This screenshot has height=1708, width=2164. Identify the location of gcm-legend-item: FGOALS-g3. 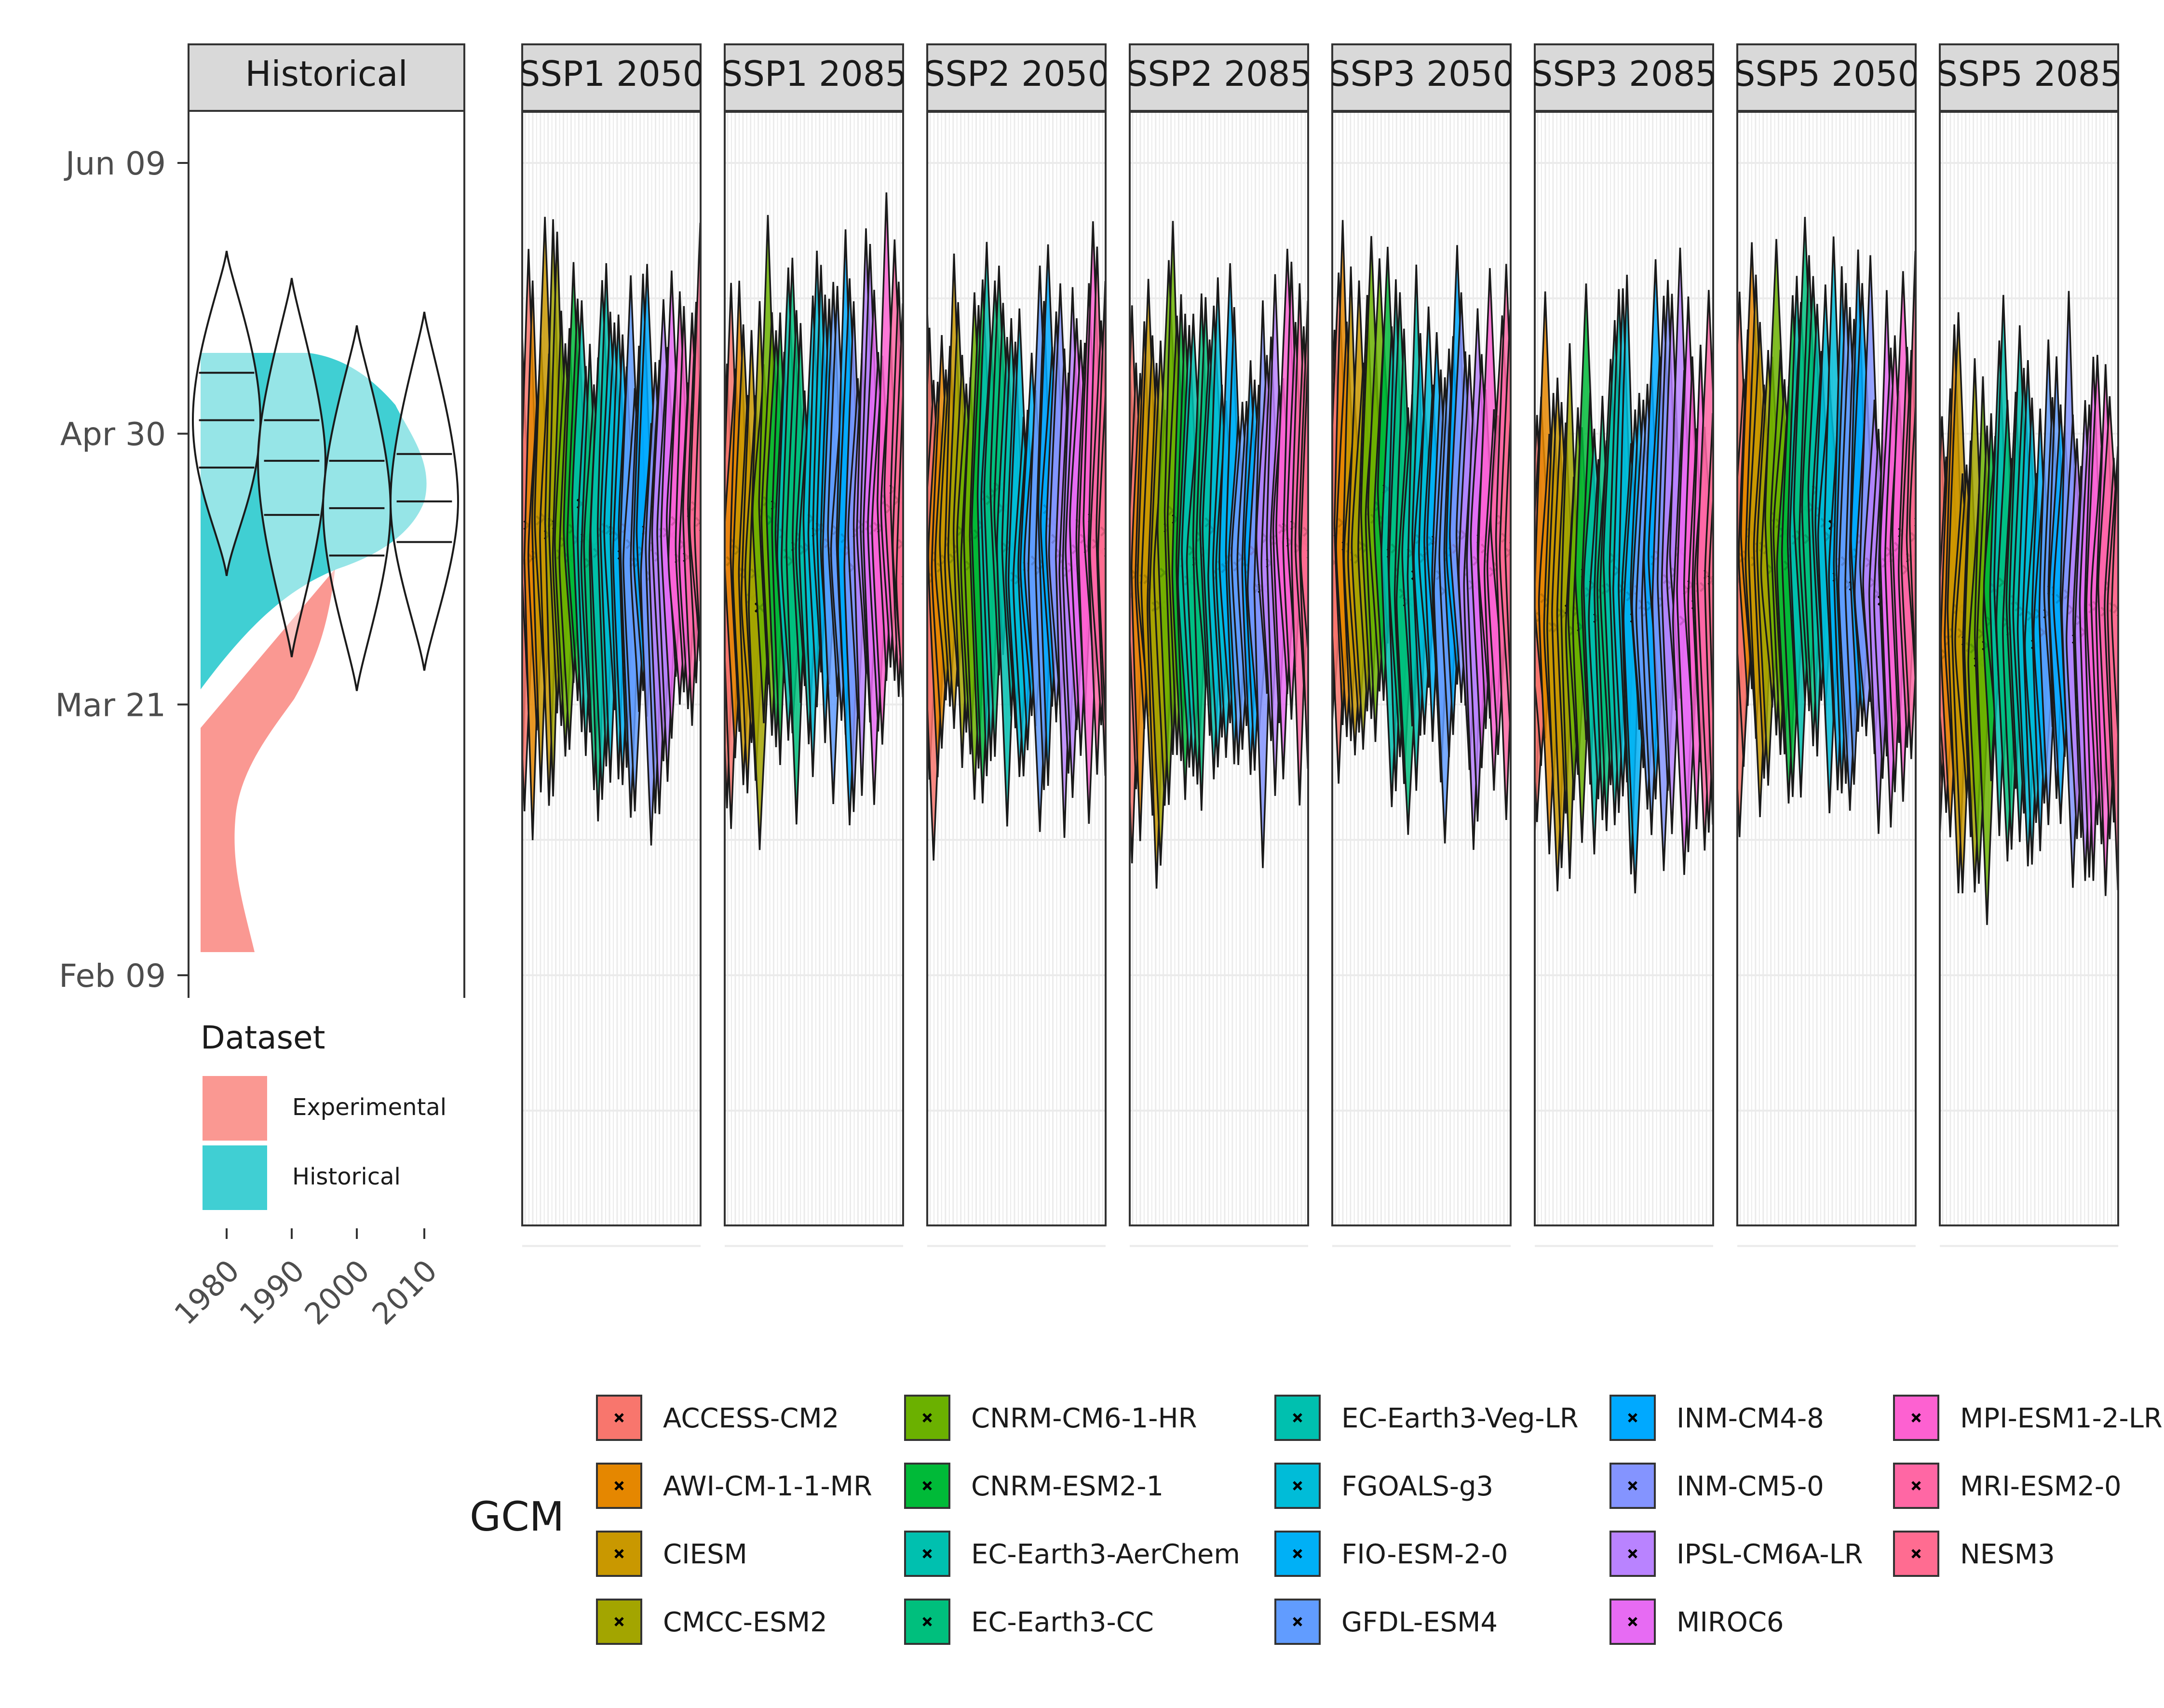
(1383, 1486).